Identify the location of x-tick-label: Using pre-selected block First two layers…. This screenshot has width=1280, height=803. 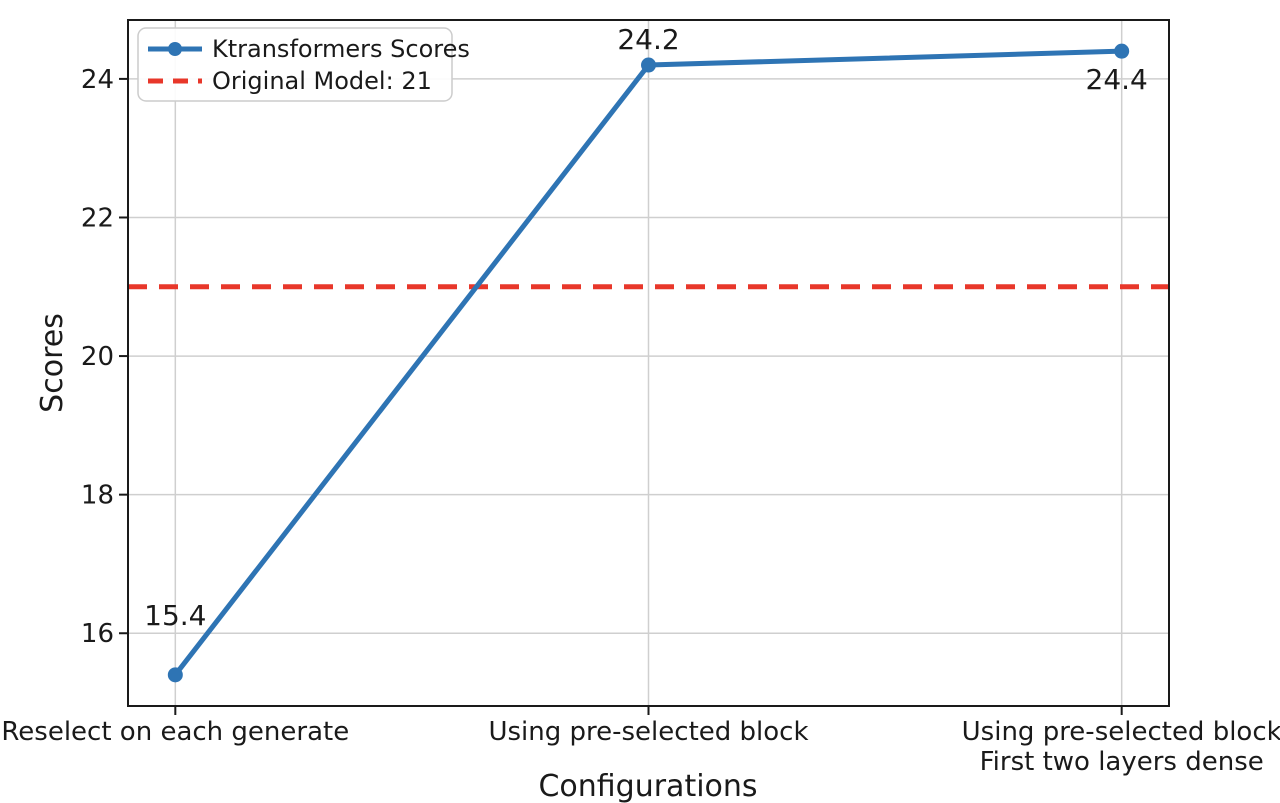
(1121, 747).